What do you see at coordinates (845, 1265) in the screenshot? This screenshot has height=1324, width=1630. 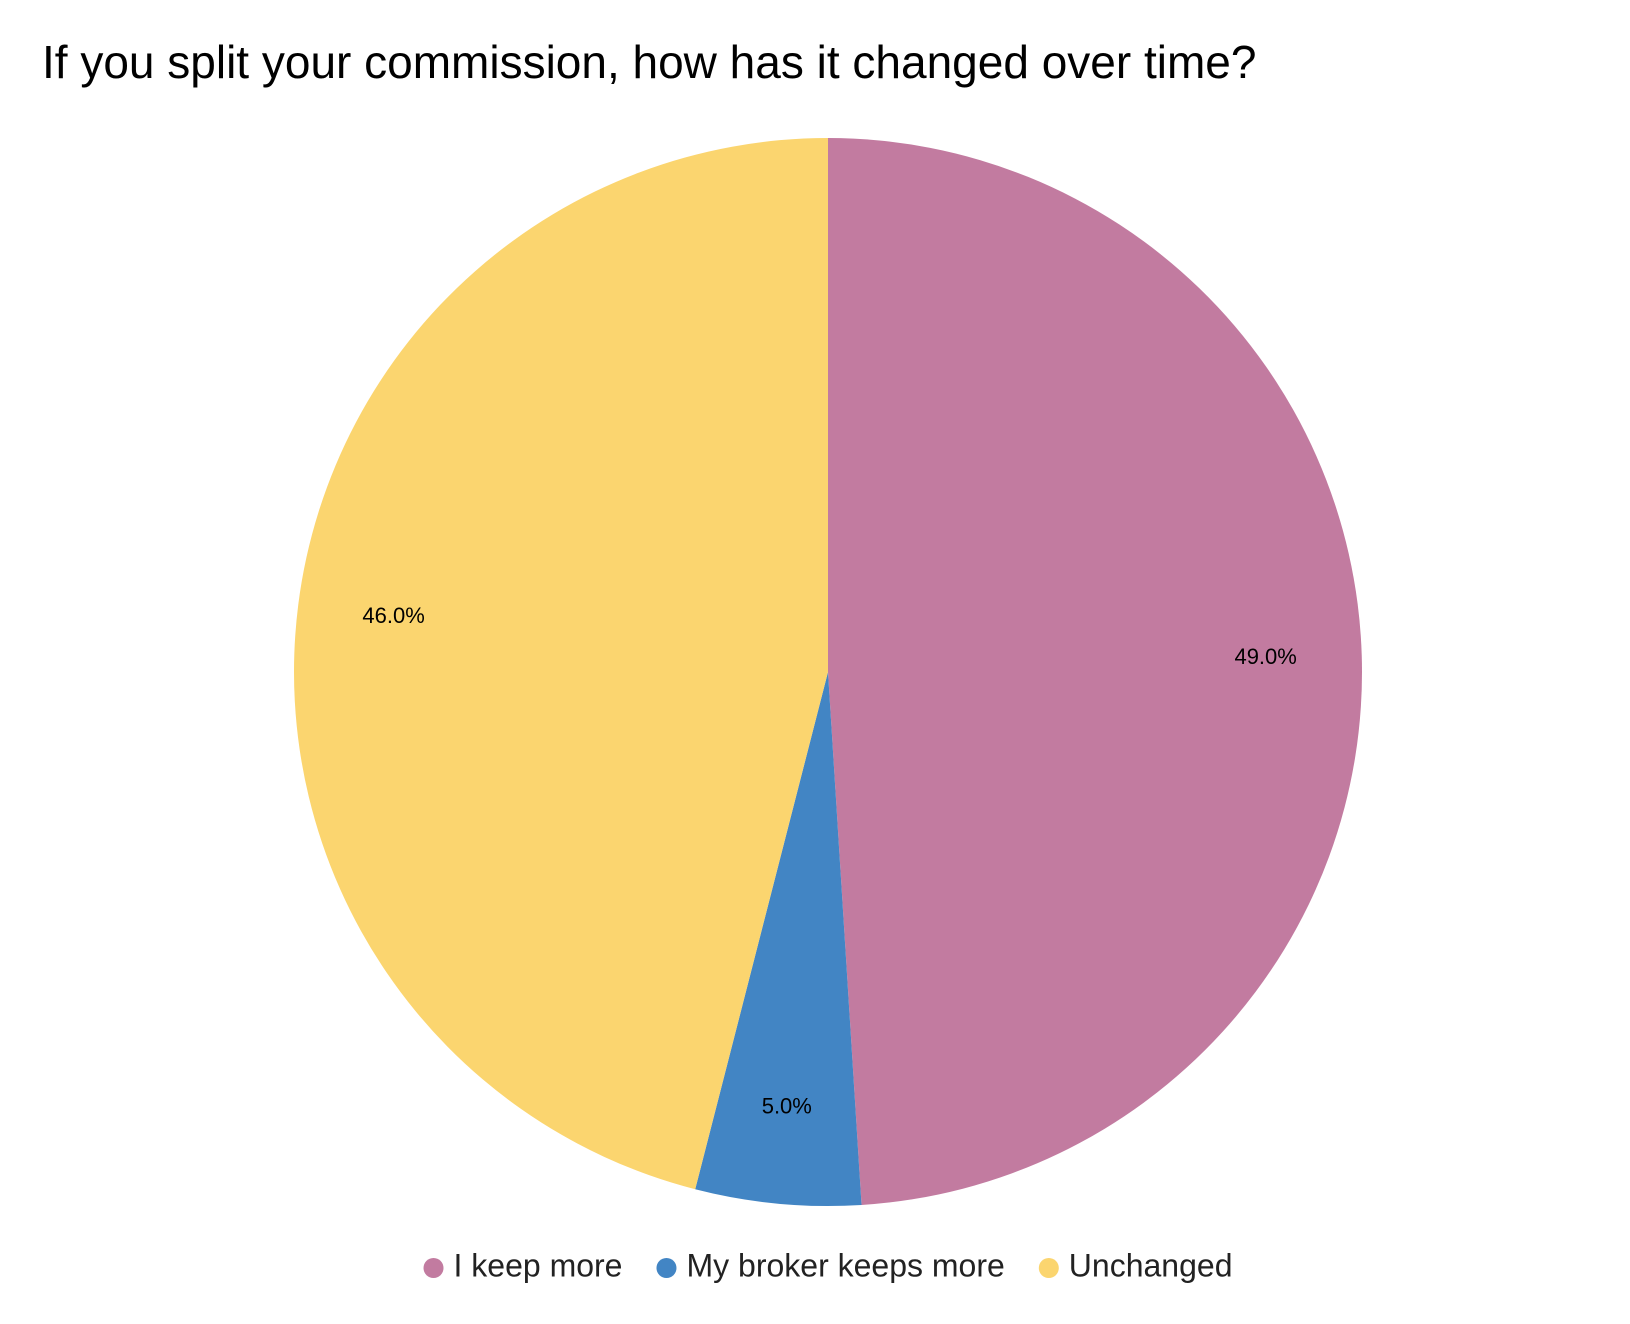 I see `legend-label: My broker keeps more` at bounding box center [845, 1265].